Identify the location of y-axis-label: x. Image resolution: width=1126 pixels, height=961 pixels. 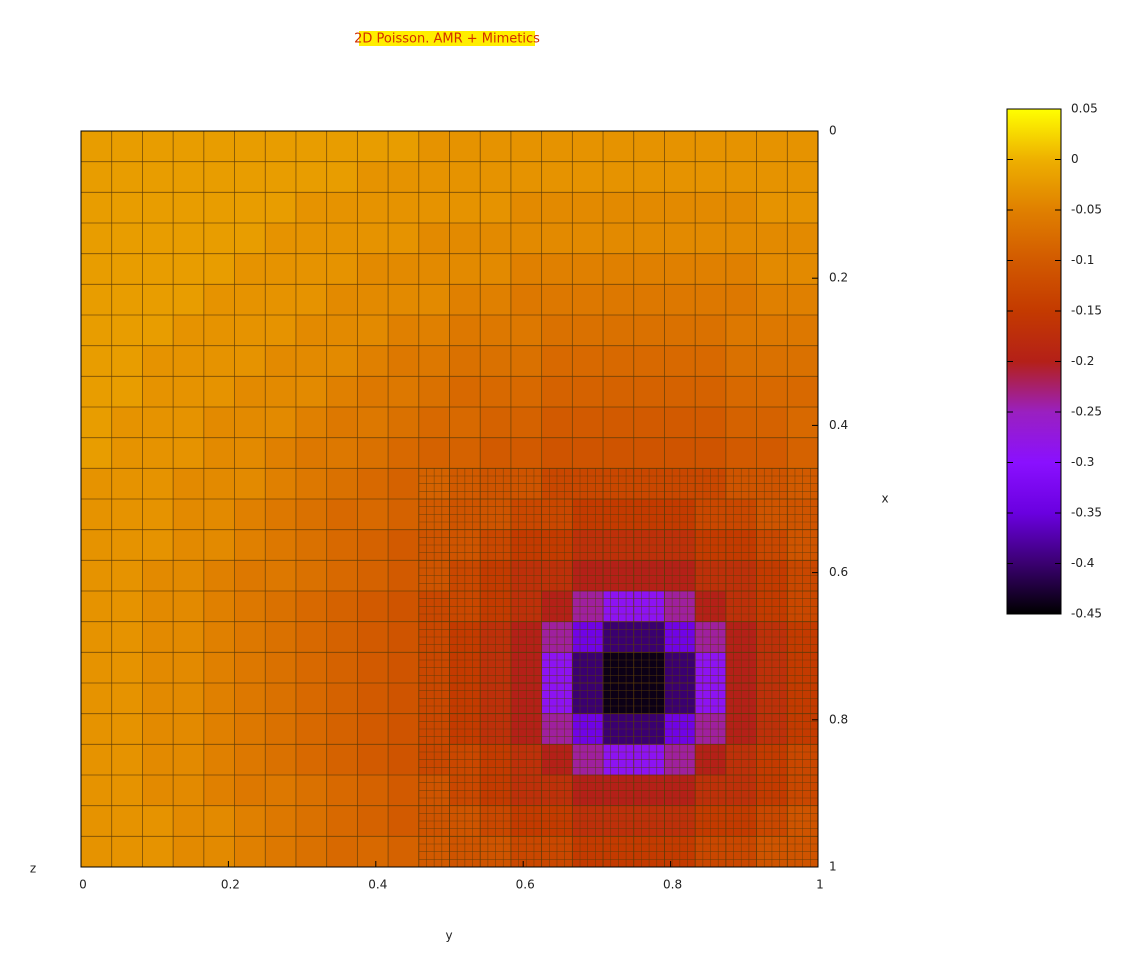
(884, 499).